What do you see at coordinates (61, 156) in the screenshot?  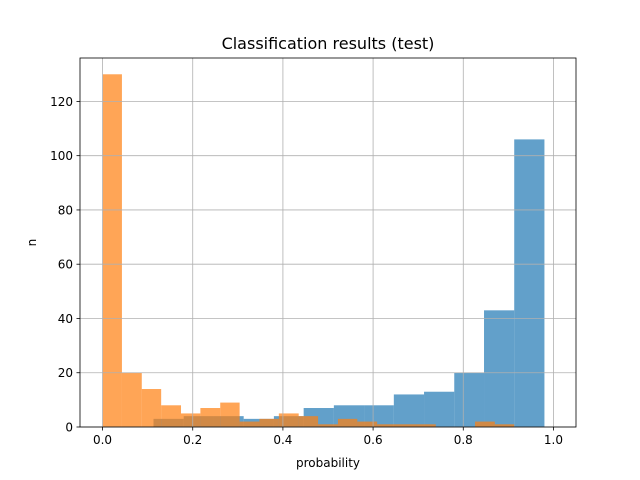 I see `y-tick-label: 100` at bounding box center [61, 156].